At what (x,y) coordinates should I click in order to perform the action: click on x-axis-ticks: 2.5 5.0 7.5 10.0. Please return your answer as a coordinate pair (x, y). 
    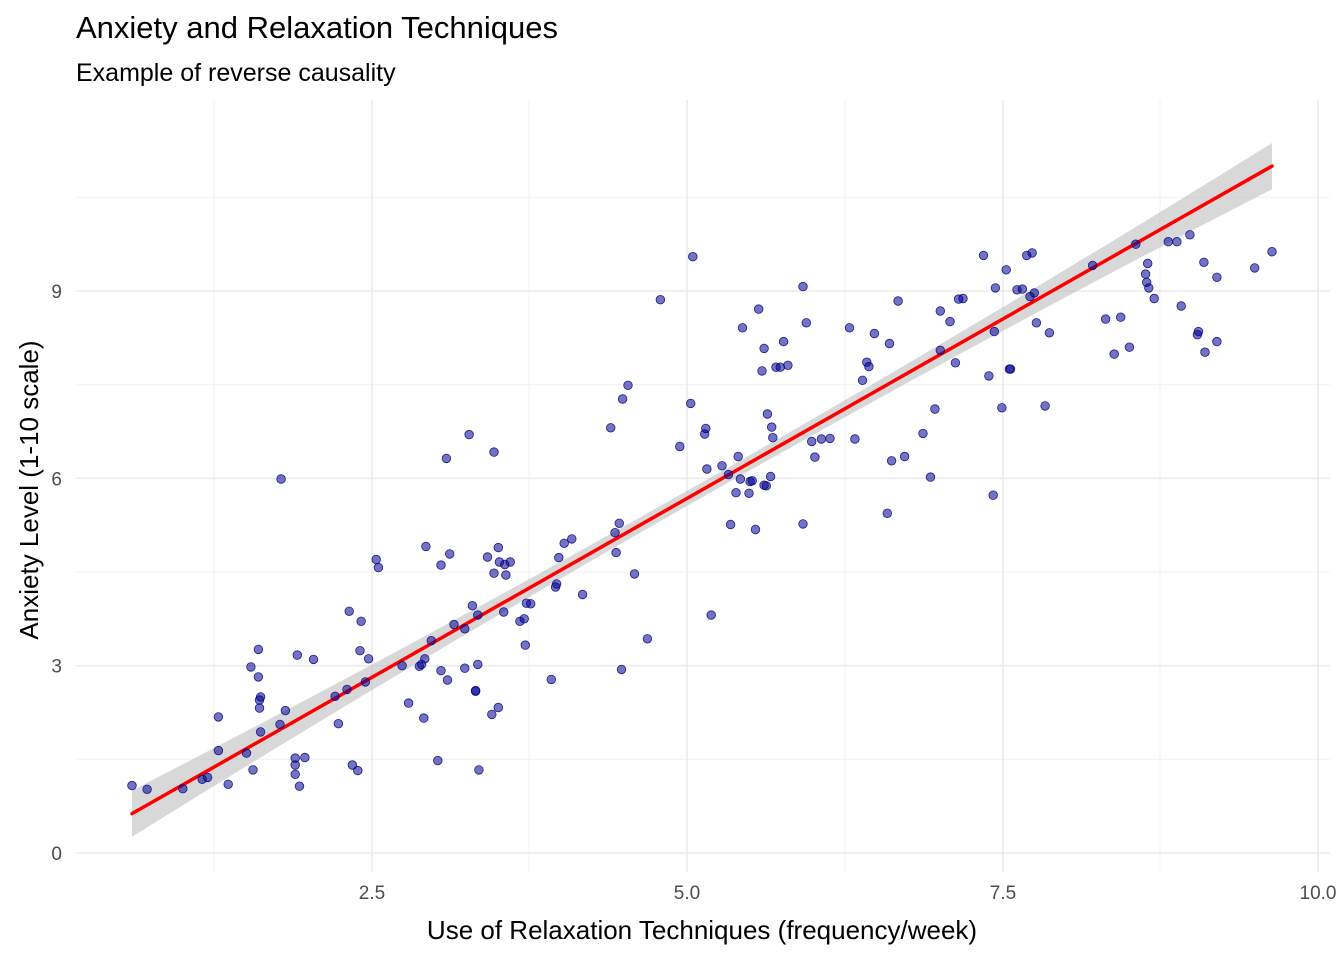
    Looking at the image, I should click on (848, 893).